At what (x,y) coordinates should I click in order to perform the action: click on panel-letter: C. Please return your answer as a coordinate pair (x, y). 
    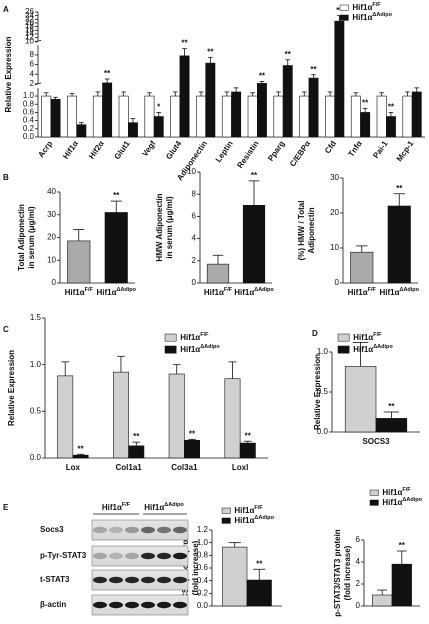
    Looking at the image, I should click on (6, 329).